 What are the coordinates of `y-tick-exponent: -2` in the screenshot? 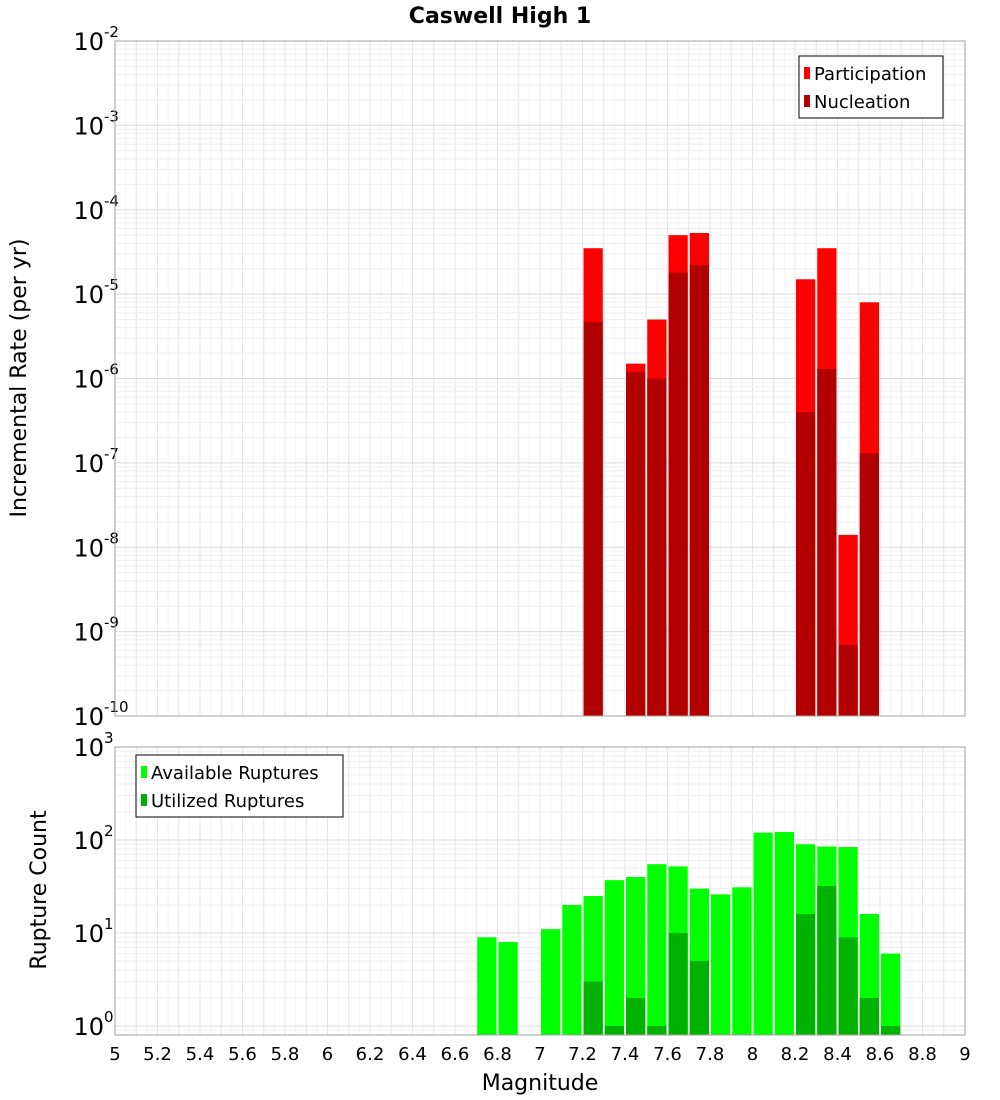 It's located at (111, 32).